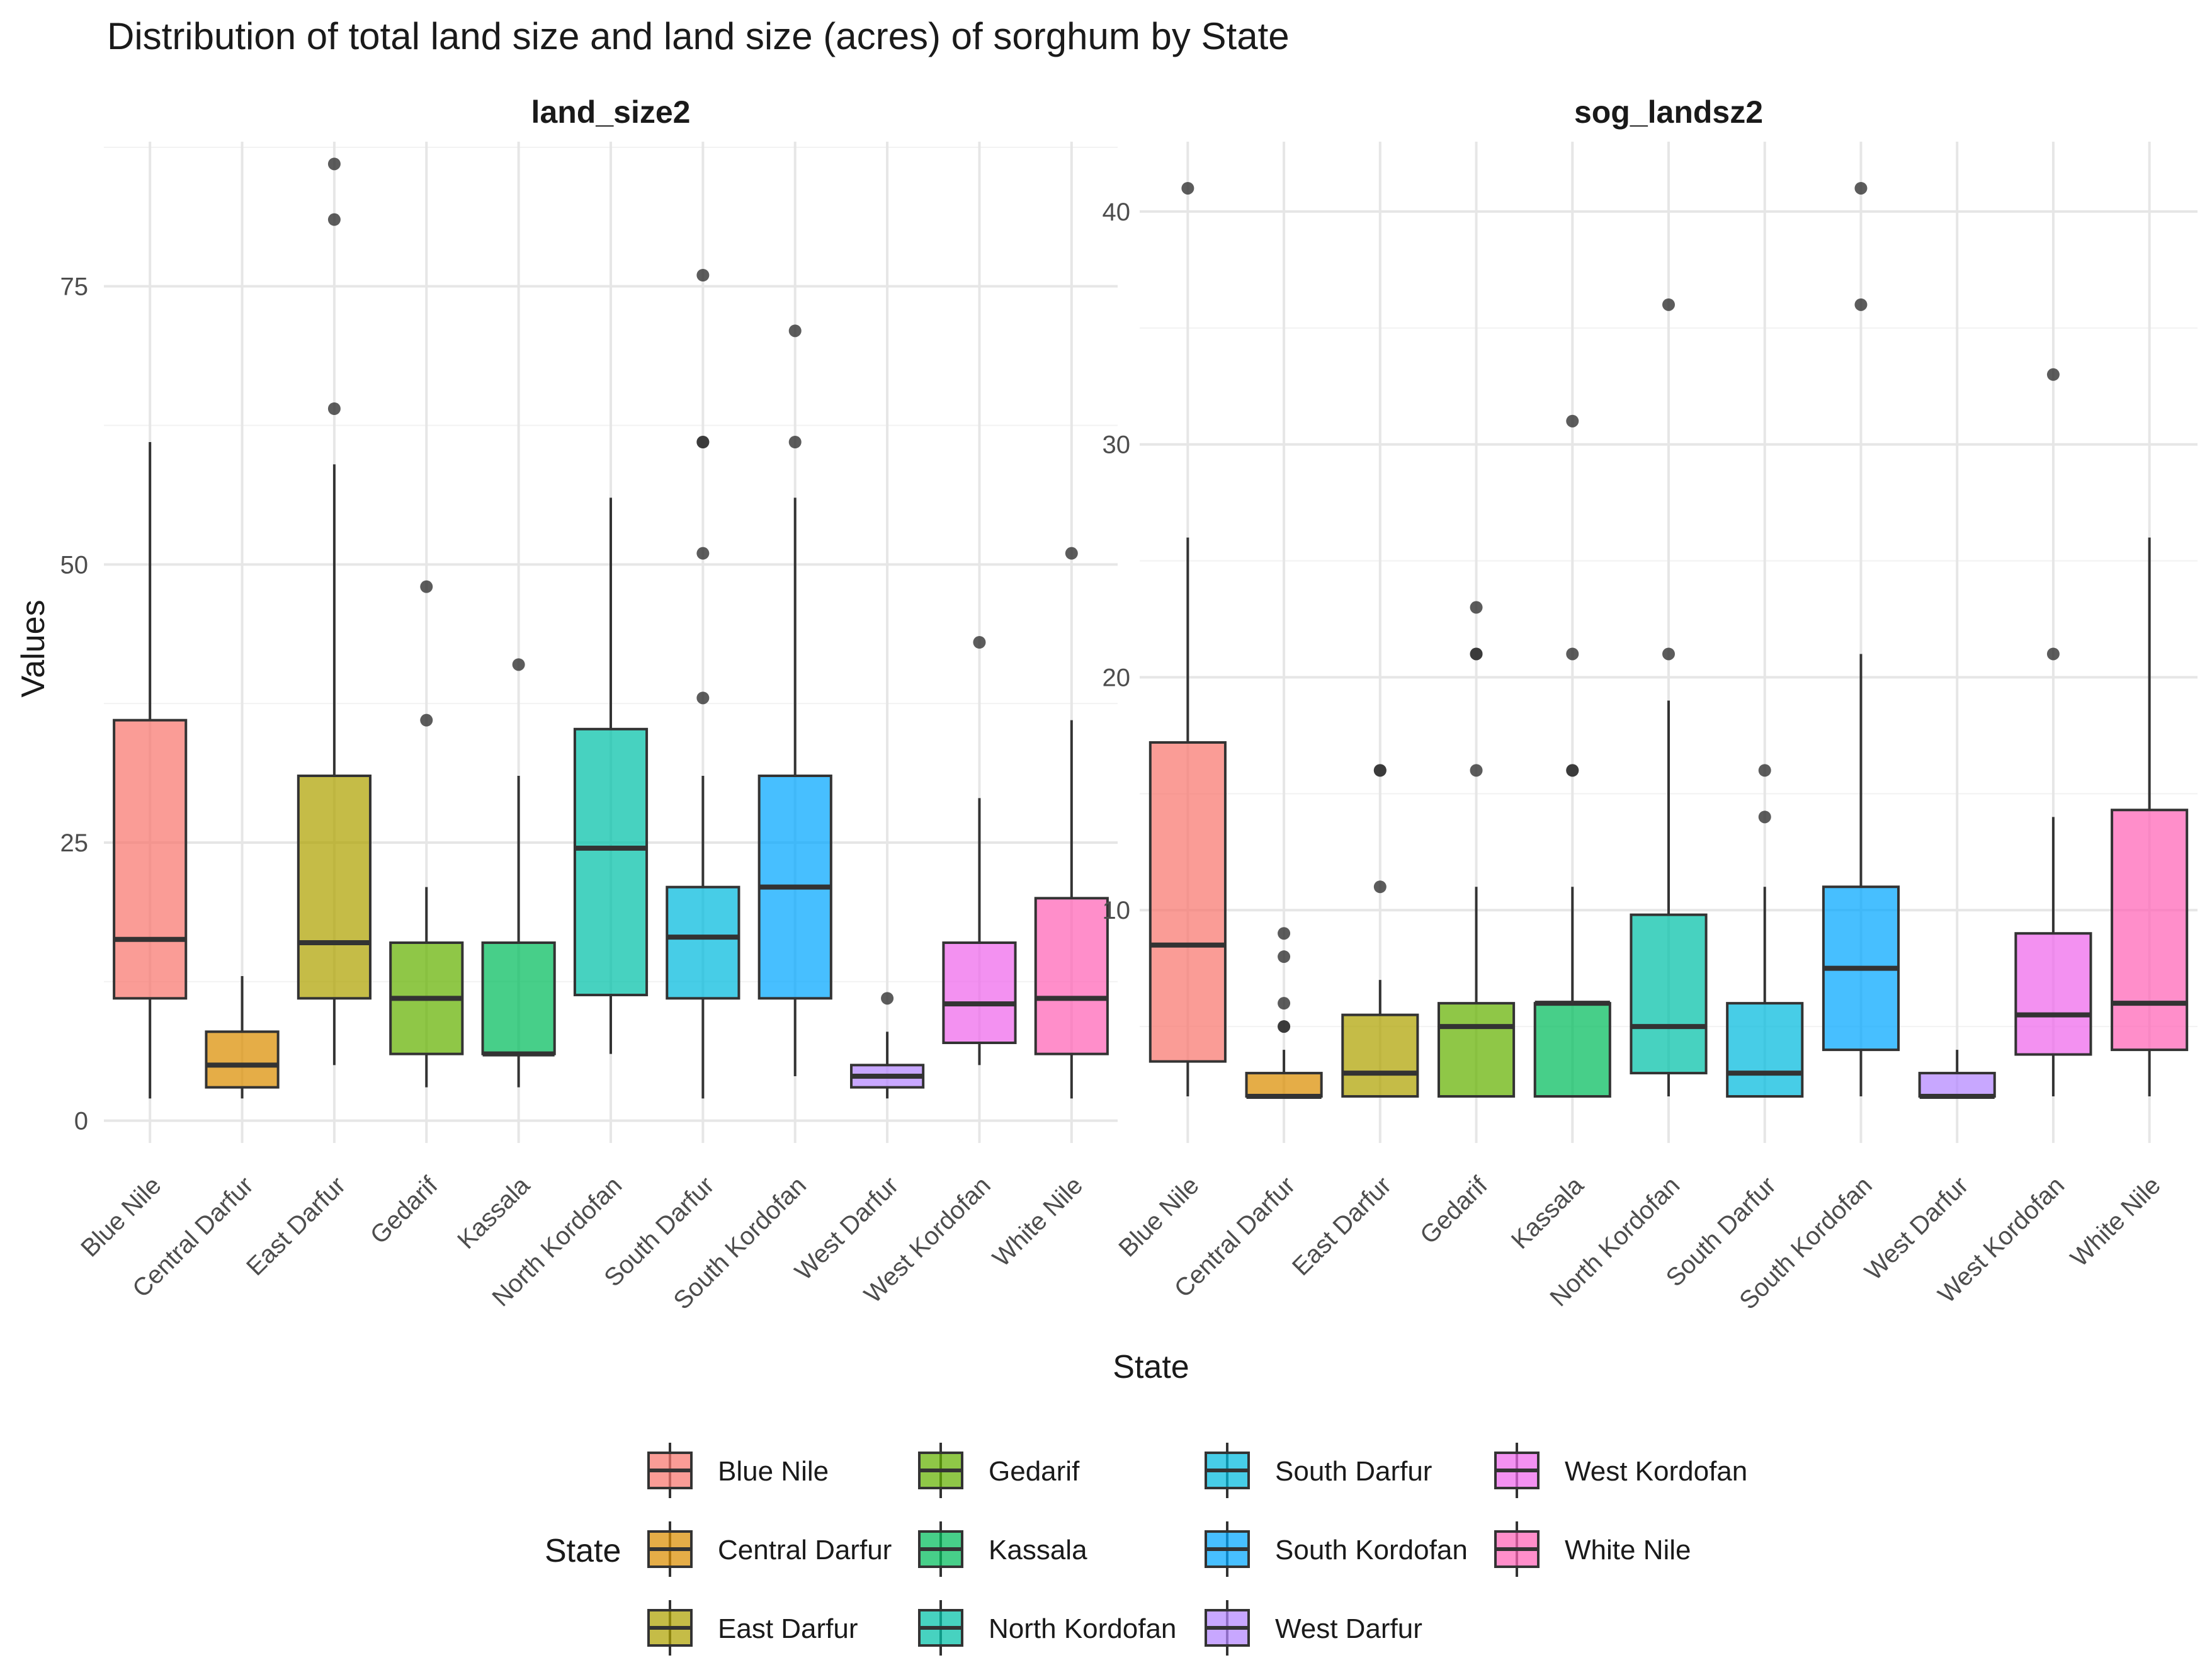 This screenshot has width=2212, height=1665. What do you see at coordinates (1117, 677) in the screenshot?
I see `y-tick-label: 20` at bounding box center [1117, 677].